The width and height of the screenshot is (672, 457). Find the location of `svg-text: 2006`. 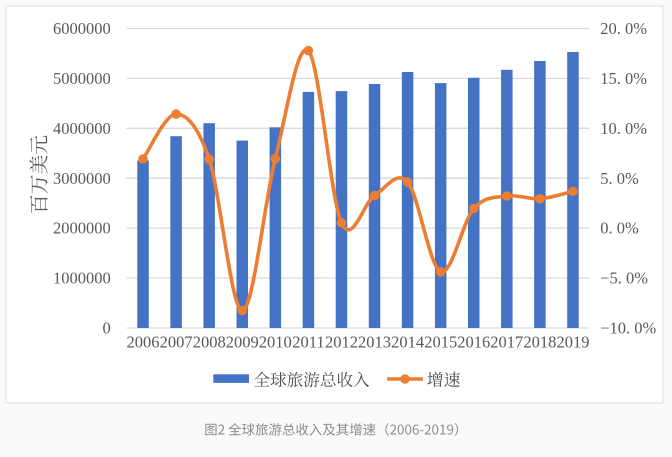

svg-text: 2006 is located at coordinates (143, 341).